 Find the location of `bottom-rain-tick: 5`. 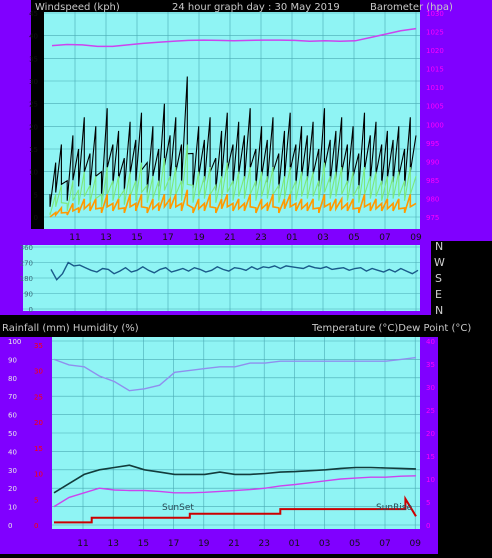

bottom-rain-tick: 5 is located at coordinates (36, 500).